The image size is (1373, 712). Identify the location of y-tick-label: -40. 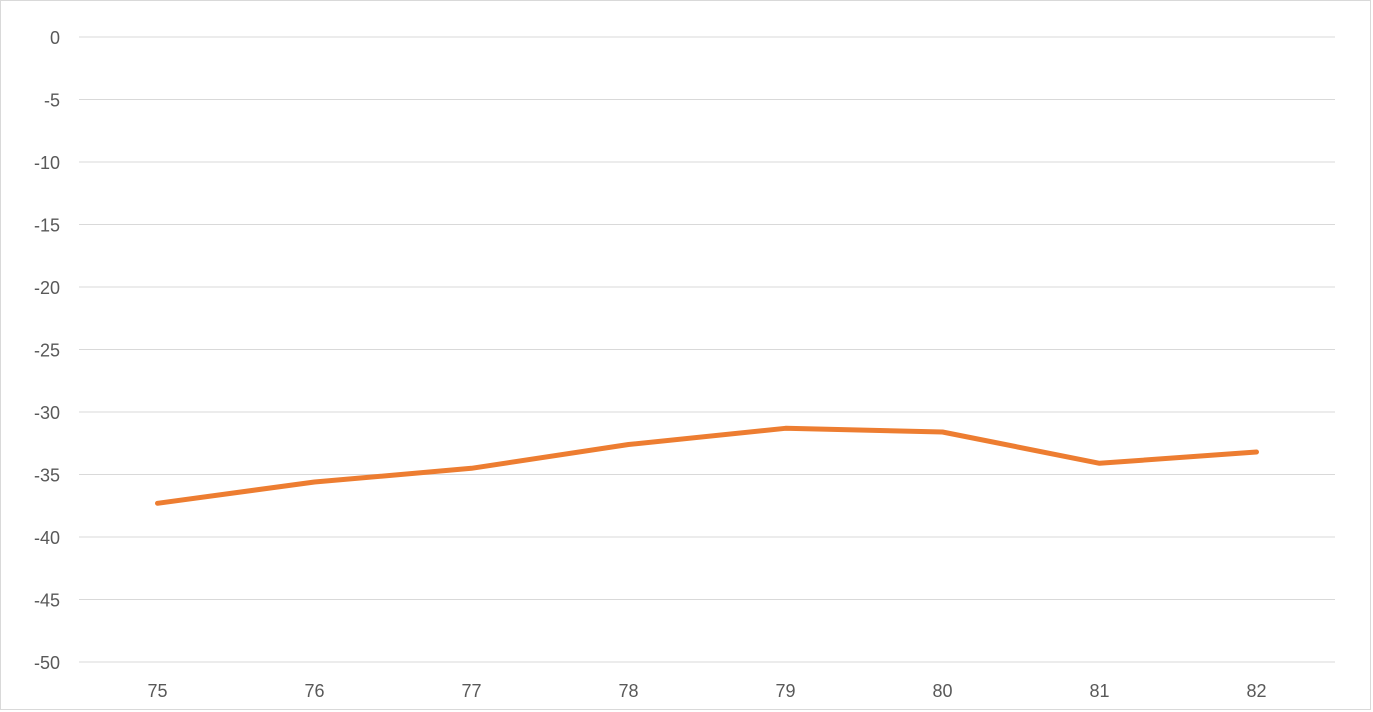
(47, 538).